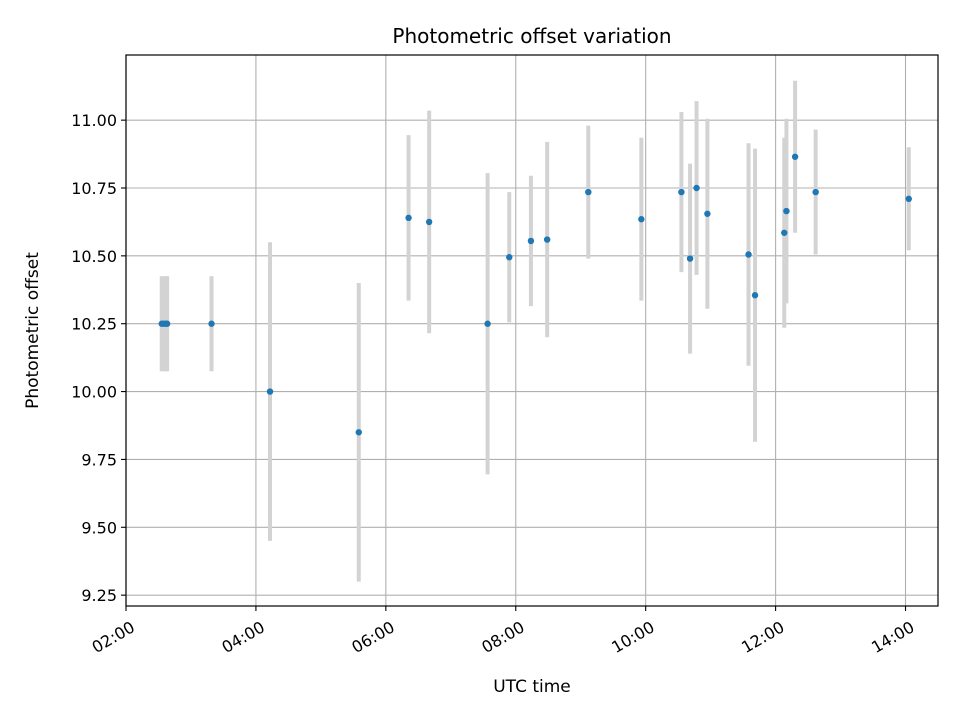  I want to click on x-axis-title: UTC time, so click(532, 687).